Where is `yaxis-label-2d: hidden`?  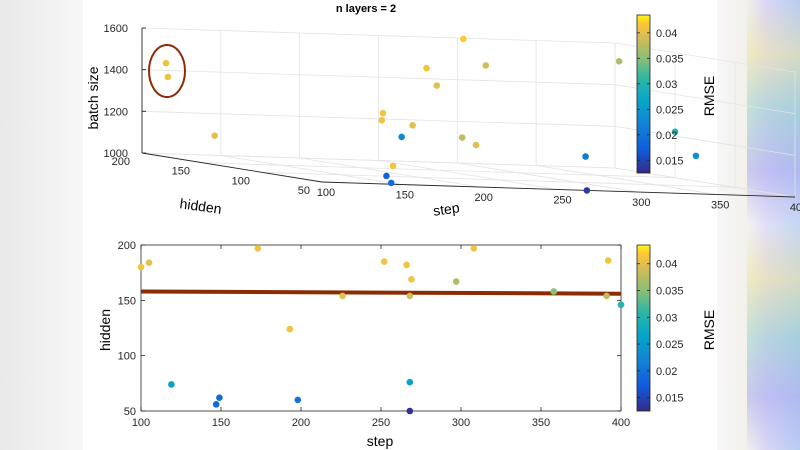 yaxis-label-2d: hidden is located at coordinates (105, 330).